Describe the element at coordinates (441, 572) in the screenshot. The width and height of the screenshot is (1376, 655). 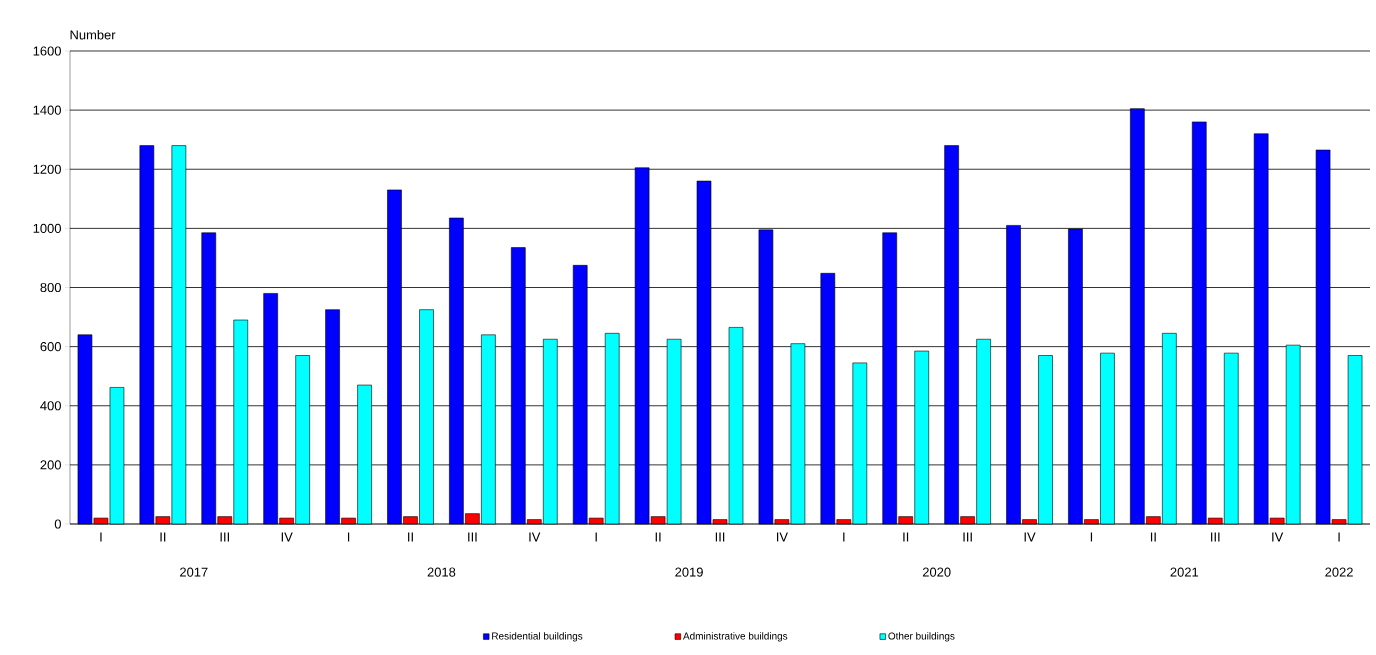
I see `text: 2018` at that location.